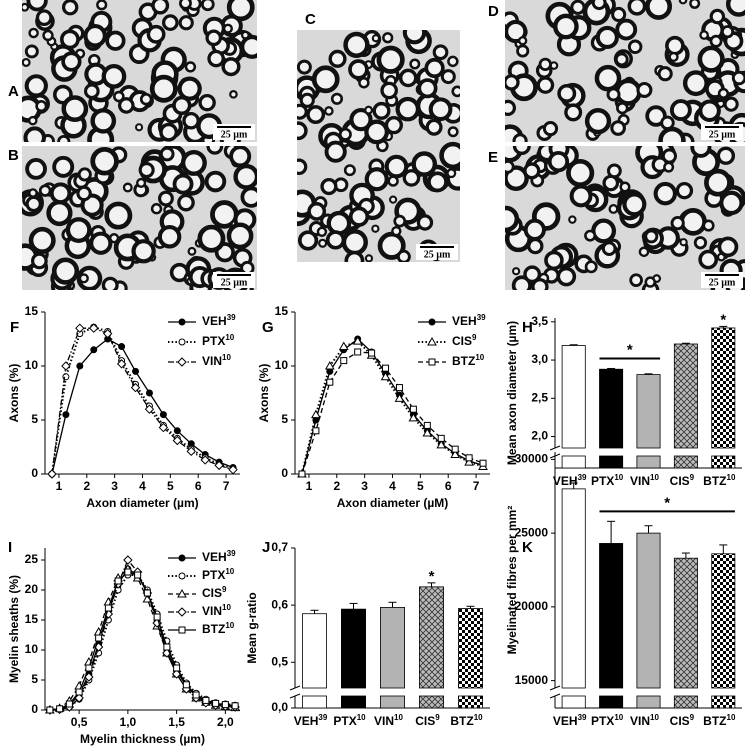 This screenshot has width=750, height=749. What do you see at coordinates (512, 580) in the screenshot?
I see `y-axis-label: Myelinated fibres per mm²` at bounding box center [512, 580].